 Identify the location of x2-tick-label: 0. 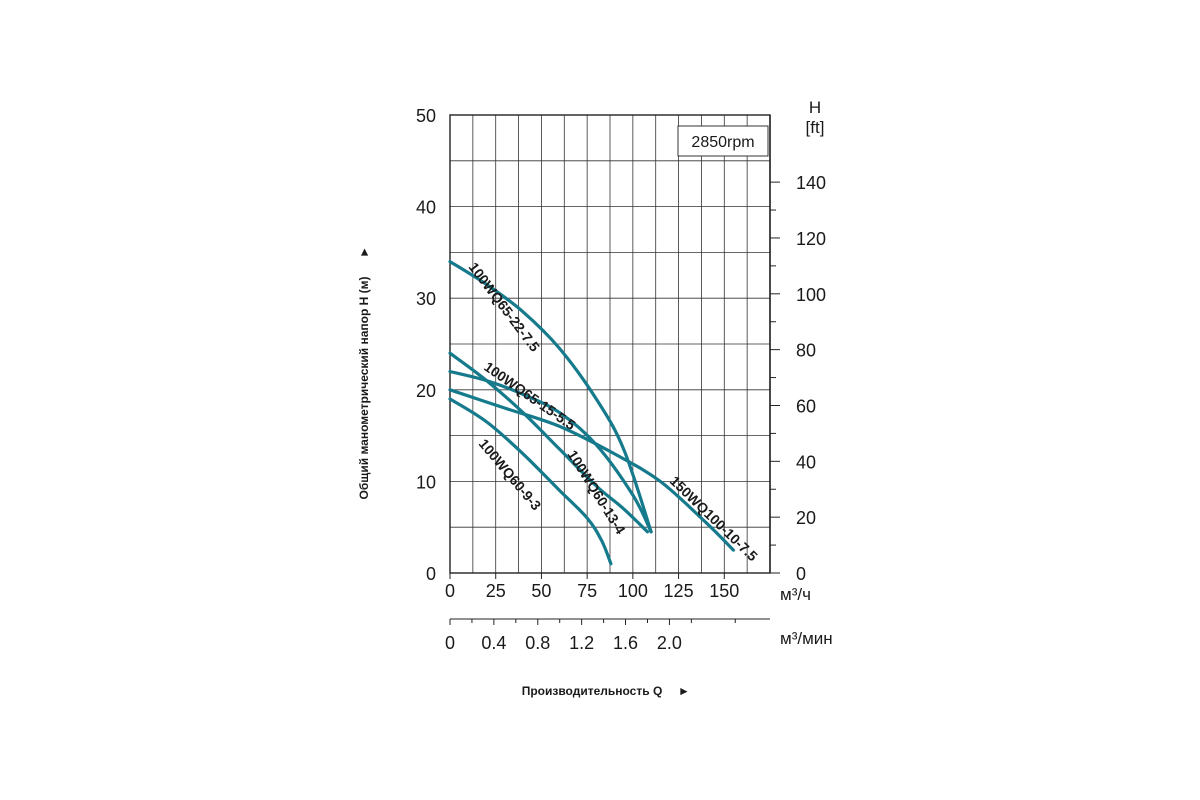
(450, 643).